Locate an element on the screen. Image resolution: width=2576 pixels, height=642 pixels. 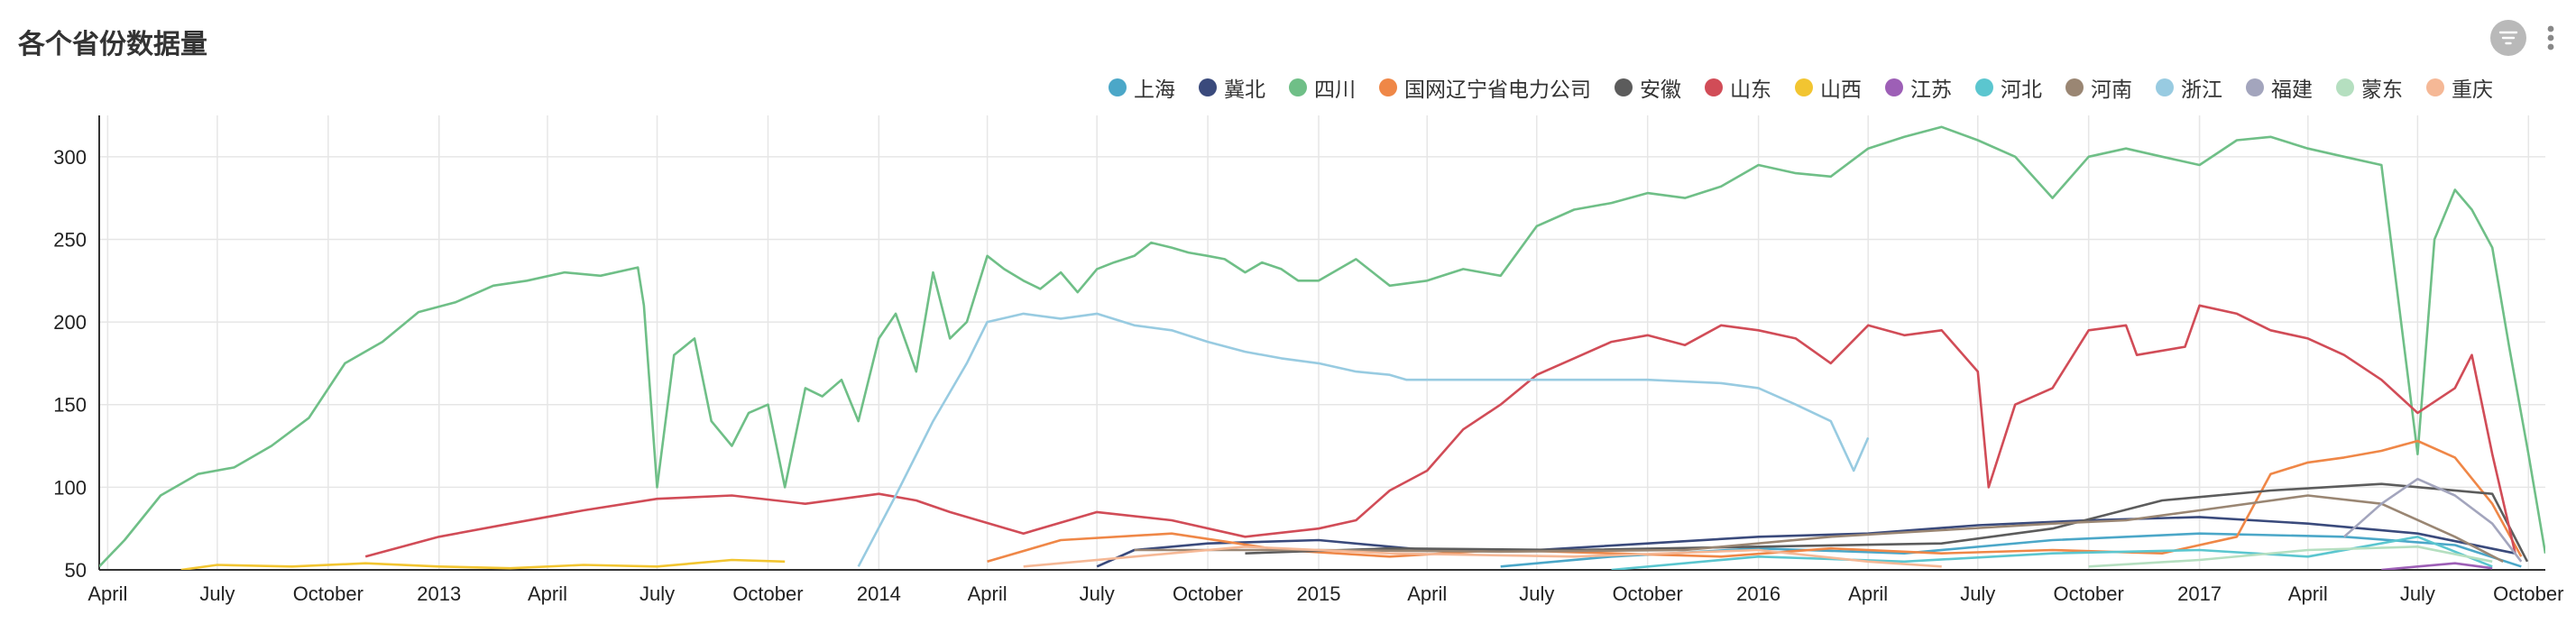
chart-legend: 上海 冀北 四川 国网辽宁省电力公司 安徽 山东 山西 江苏 河北 河南 浙江 福建 蒙东 重庆 is located at coordinates (1789, 87).